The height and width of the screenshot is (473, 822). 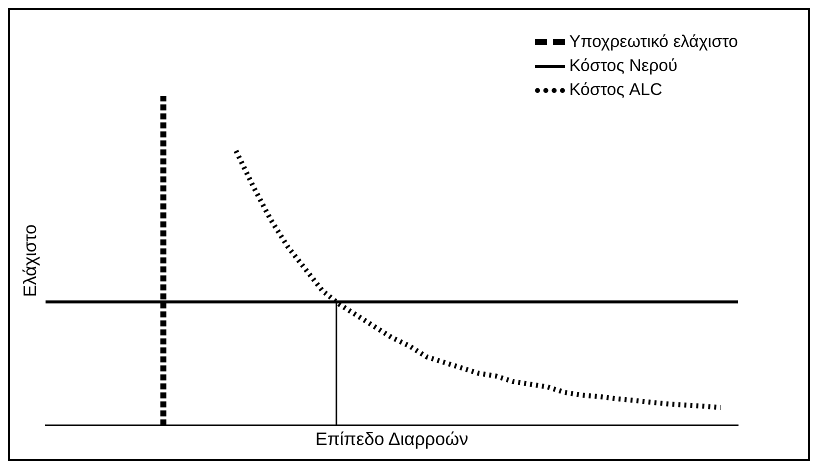 What do you see at coordinates (615, 90) in the screenshot?
I see `legend-label: Κόστος ALC` at bounding box center [615, 90].